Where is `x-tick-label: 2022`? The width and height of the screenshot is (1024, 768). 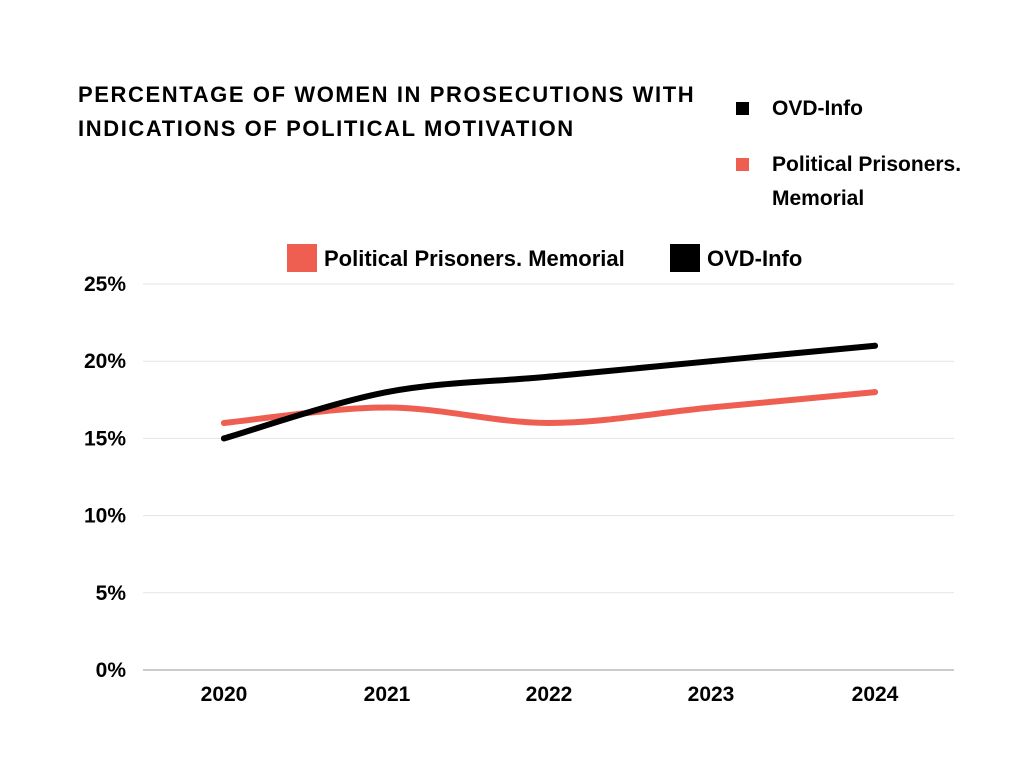
x-tick-label: 2022 is located at coordinates (549, 694).